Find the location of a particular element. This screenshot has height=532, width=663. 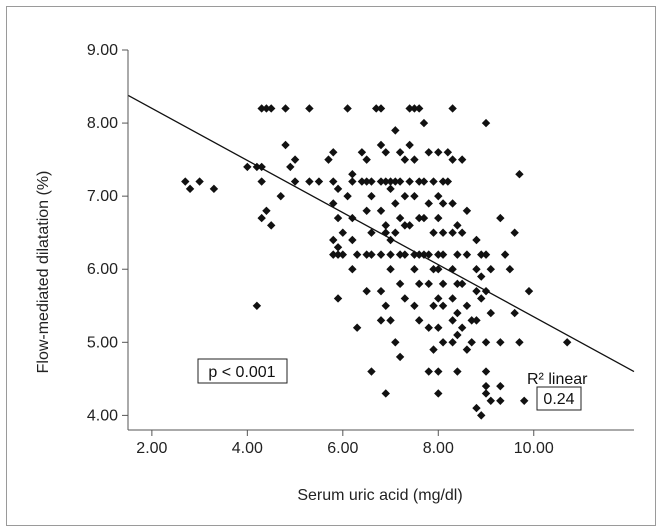

y-tick-label: 8.00 is located at coordinates (102, 123).